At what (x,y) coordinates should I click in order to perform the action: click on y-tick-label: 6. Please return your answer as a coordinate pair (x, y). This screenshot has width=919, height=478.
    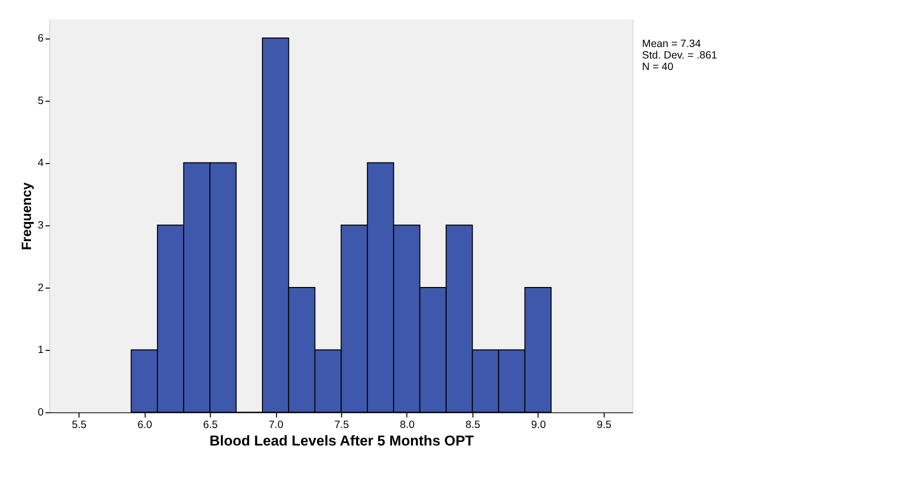
    Looking at the image, I should click on (41, 38).